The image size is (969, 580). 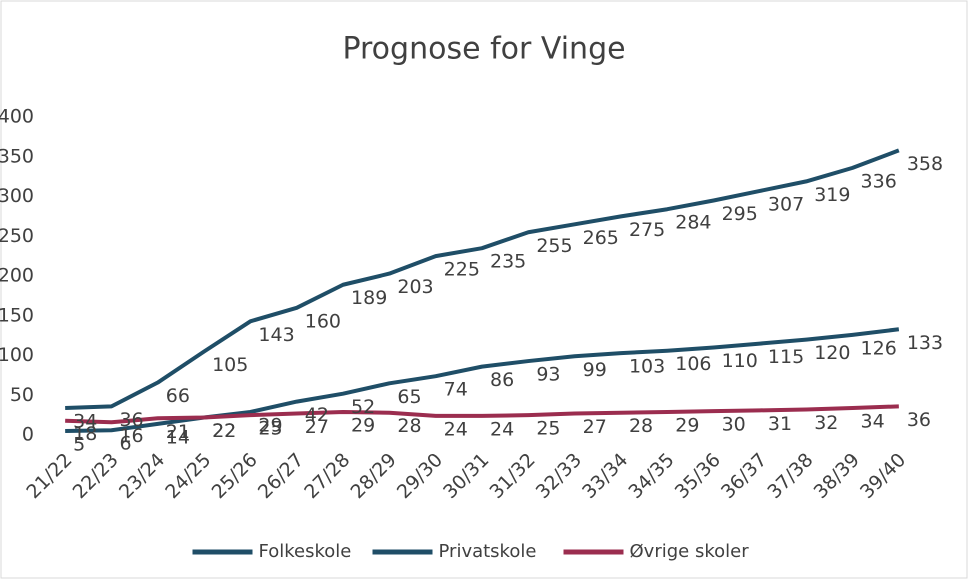 What do you see at coordinates (734, 425) in the screenshot?
I see `data-label: 30` at bounding box center [734, 425].